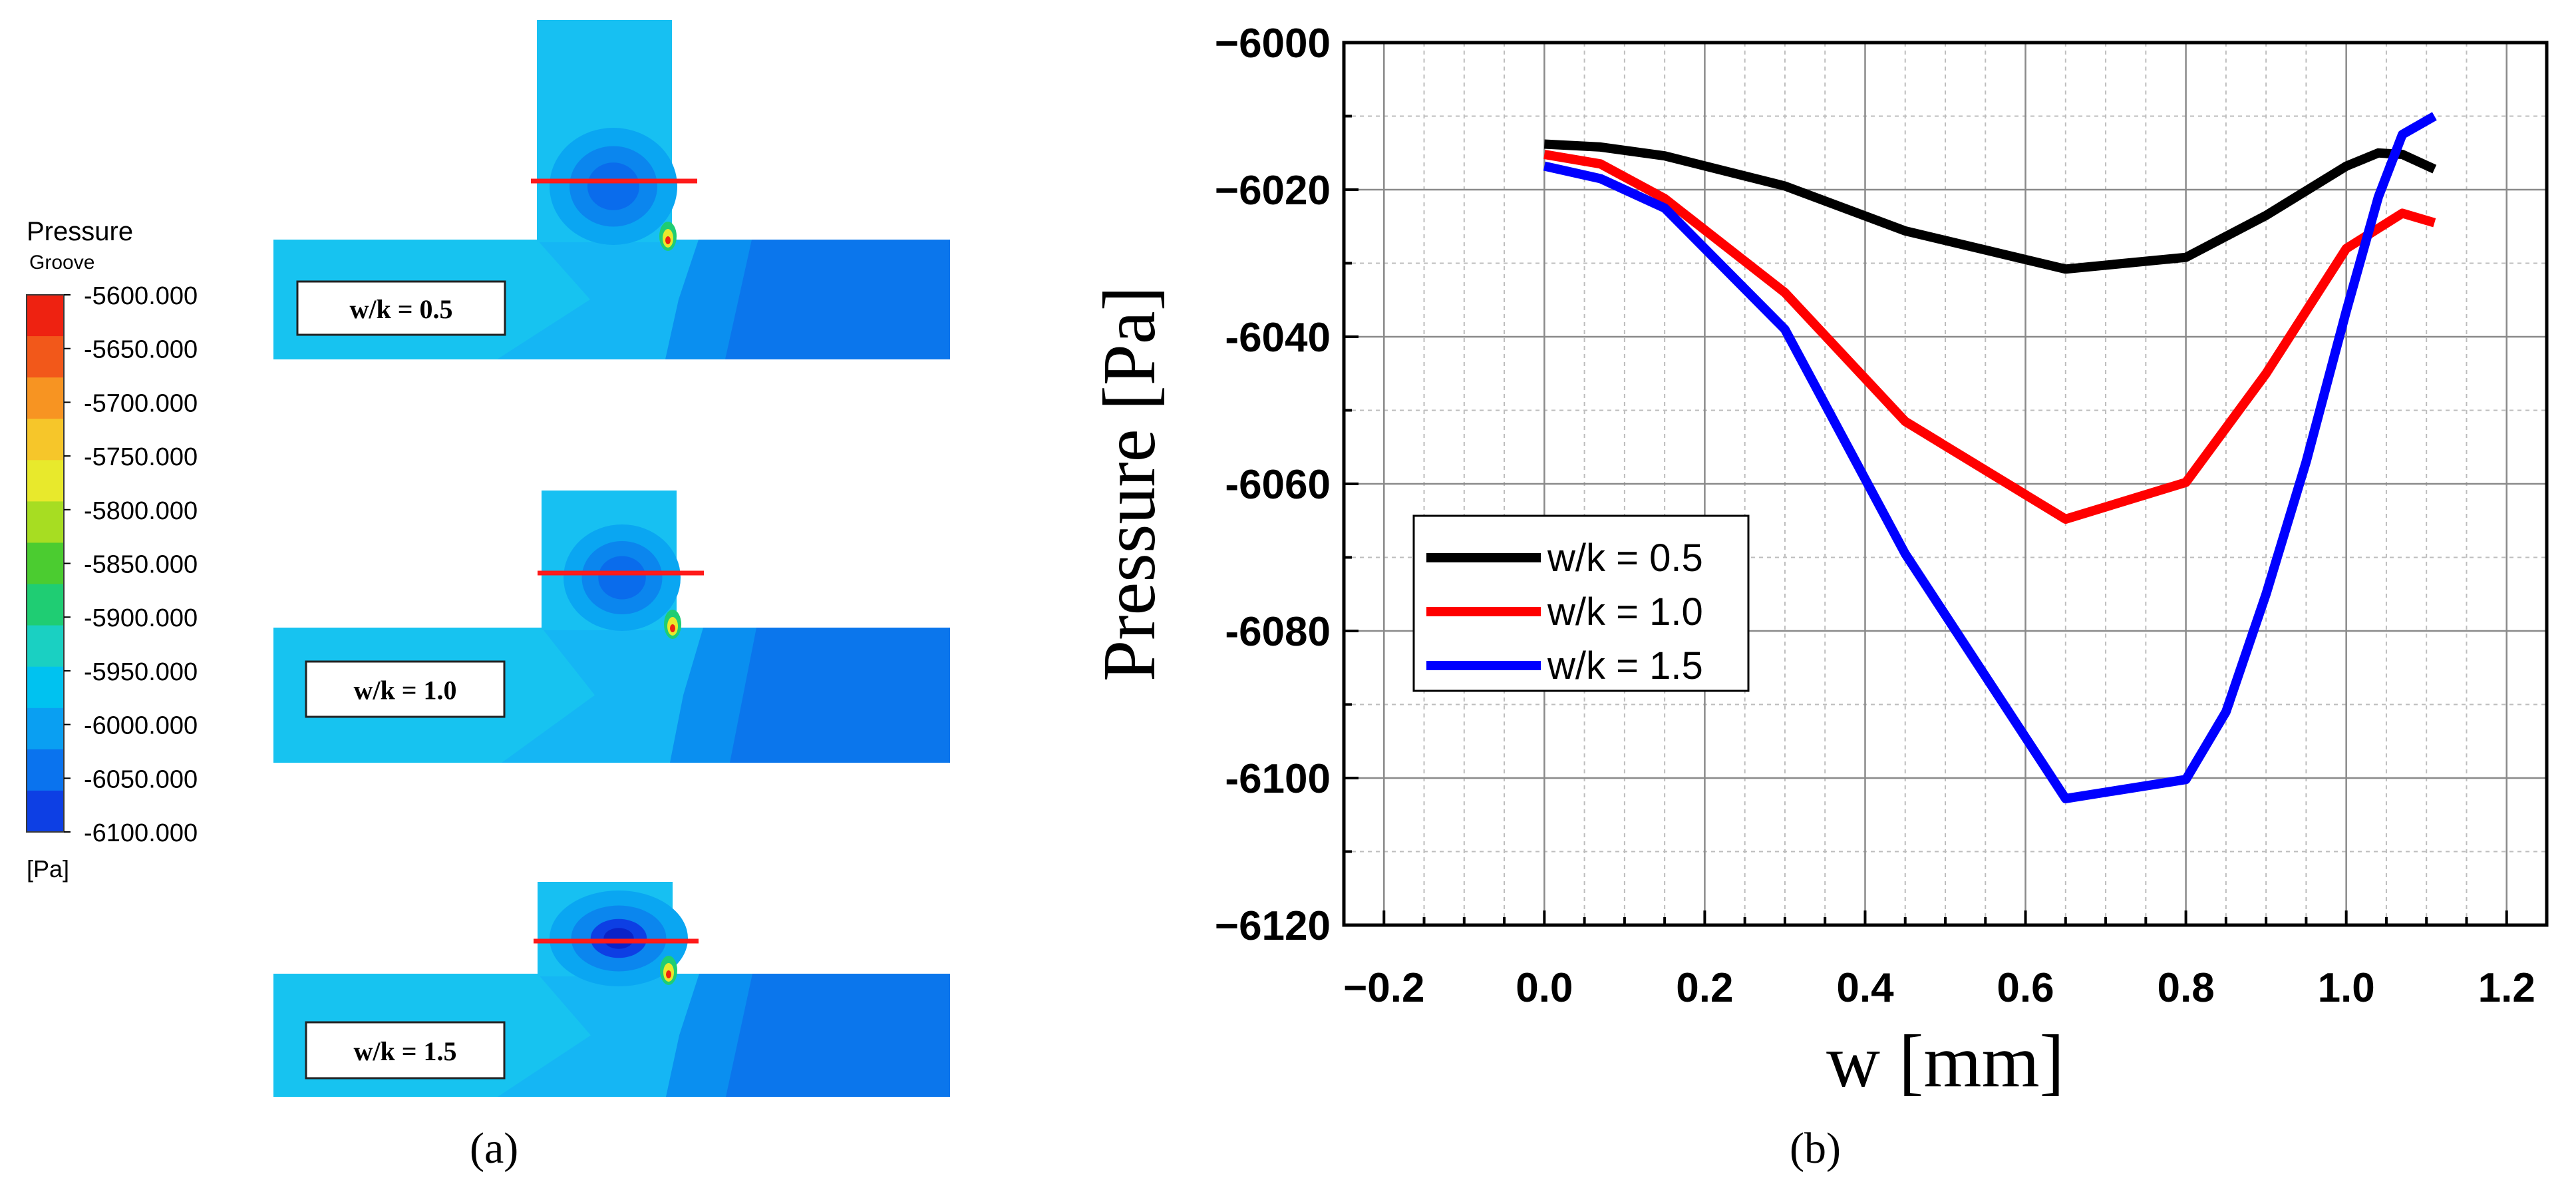 The height and width of the screenshot is (1196, 2576). I want to click on y-tick-label: -6100, so click(1278, 779).